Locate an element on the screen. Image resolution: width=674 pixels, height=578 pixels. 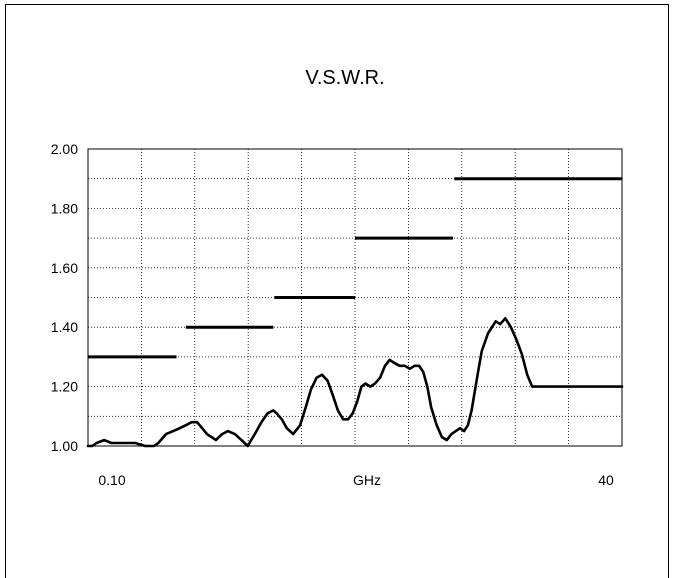
y-tick-labels: 2.00 1.80 1.60 1.40 1.20 1.00 is located at coordinates (64, 297).